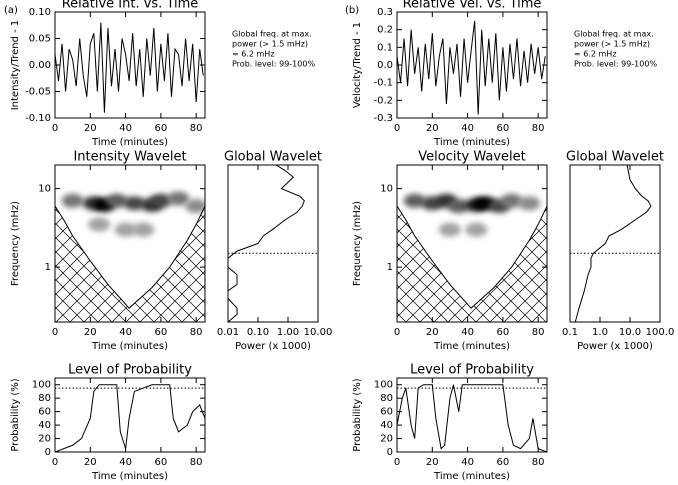  Describe the element at coordinates (40, 39) in the screenshot. I see `y-tick-label: 0.05` at that location.